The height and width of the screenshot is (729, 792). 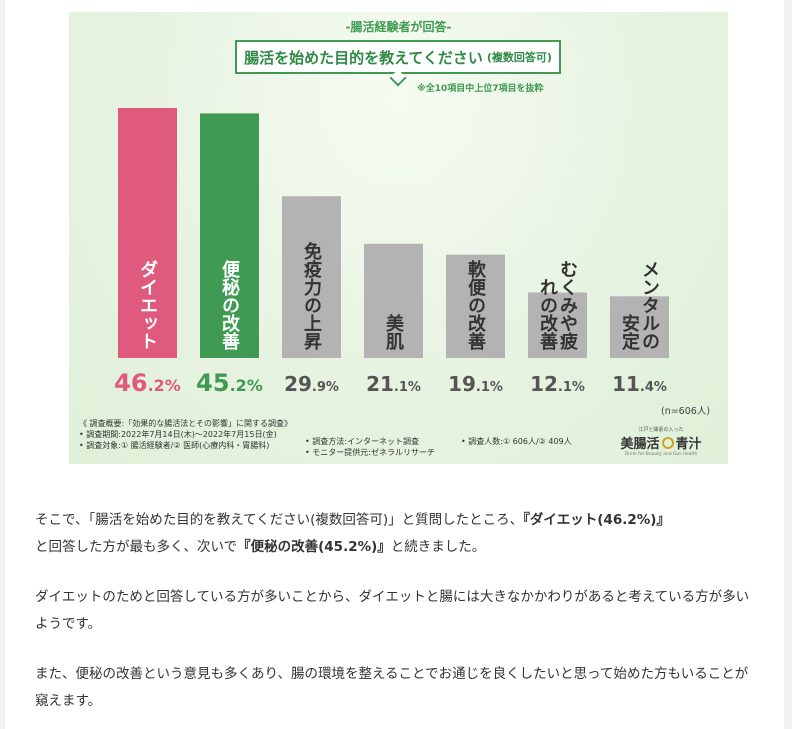 What do you see at coordinates (393, 384) in the screenshot?
I see `bar-value-label-4: 21.1%` at bounding box center [393, 384].